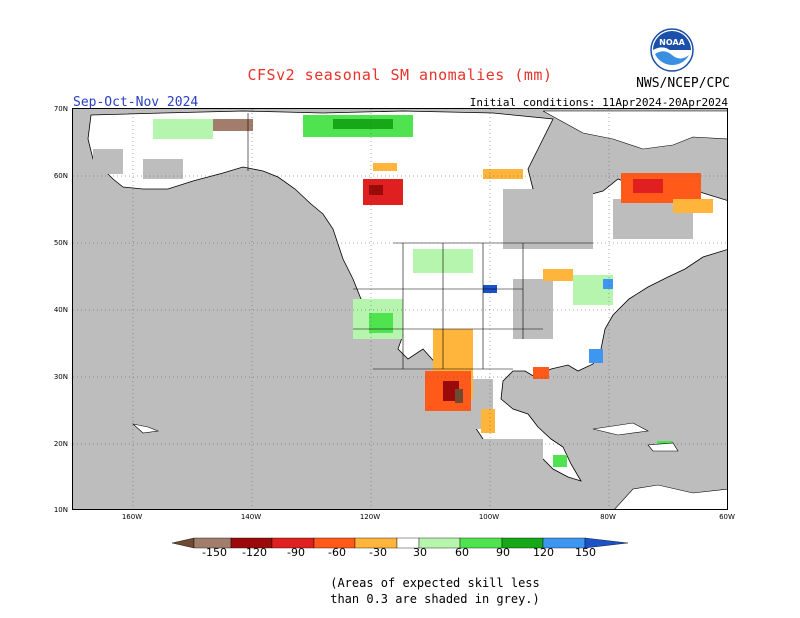  Describe the element at coordinates (60, 510) in the screenshot. I see `lat-label: 10N` at that location.